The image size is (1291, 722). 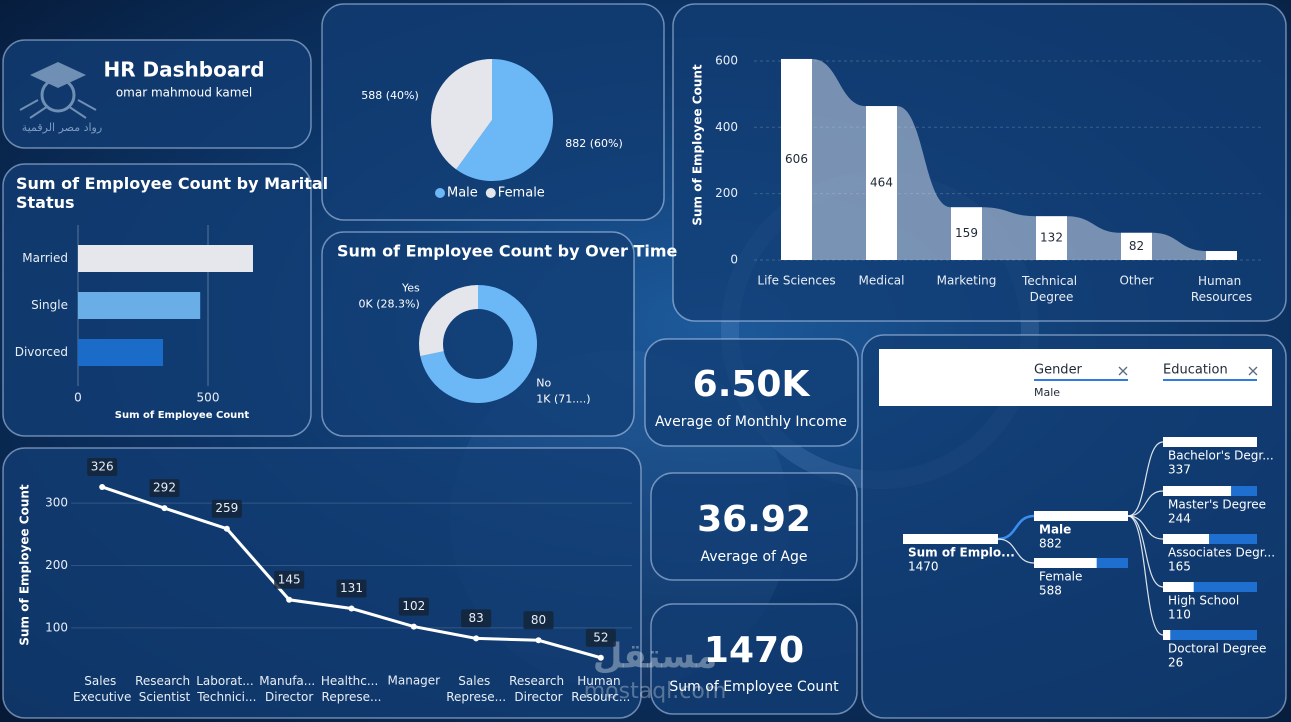 What do you see at coordinates (1047, 392) in the screenshot?
I see `filter-value: Male` at bounding box center [1047, 392].